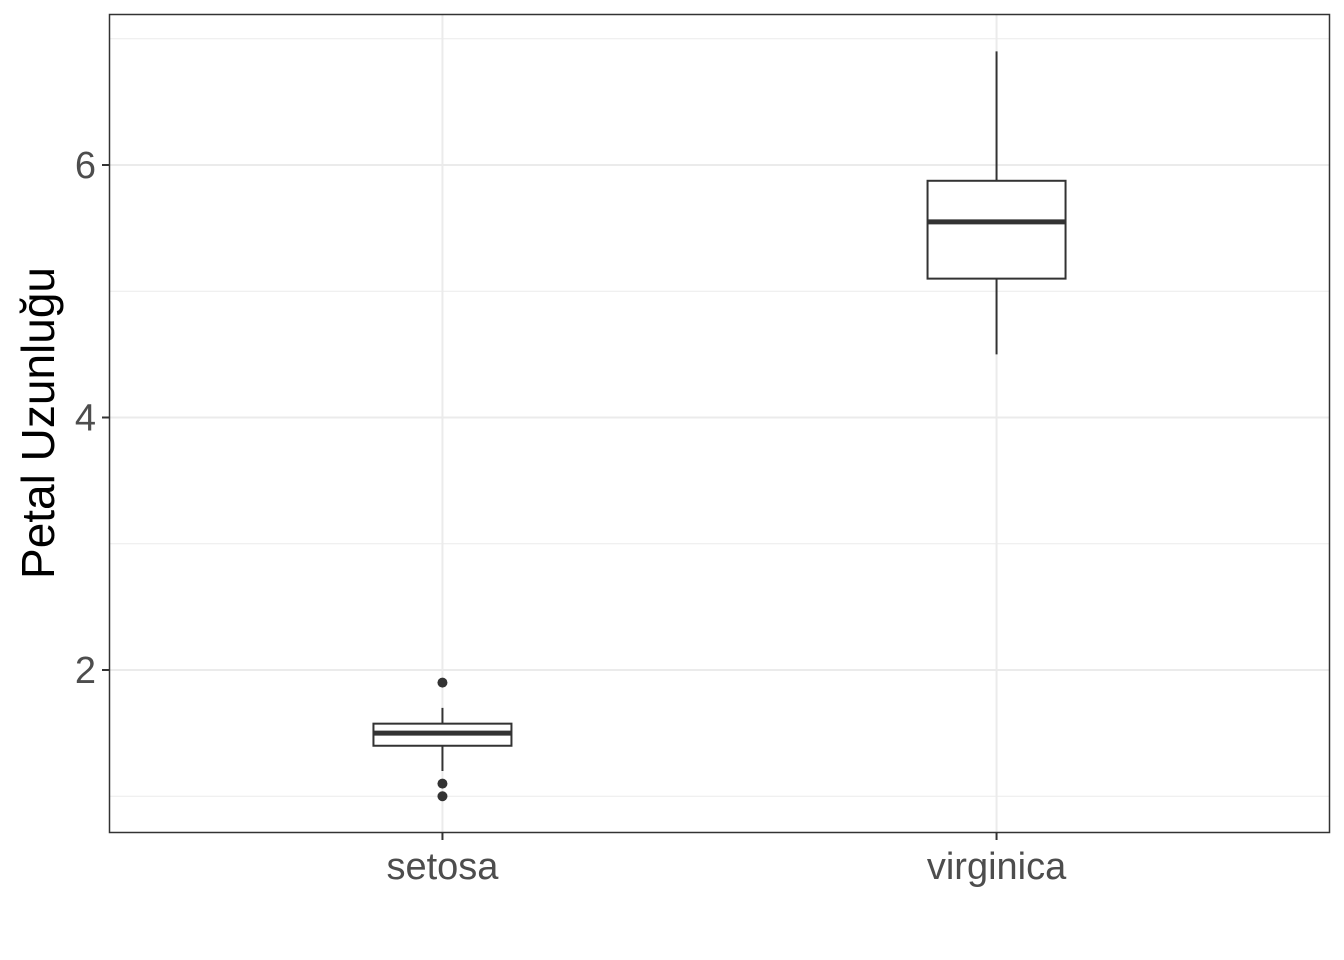 This screenshot has height=960, width=1344. Describe the element at coordinates (996, 229) in the screenshot. I see `box-iqr` at that location.